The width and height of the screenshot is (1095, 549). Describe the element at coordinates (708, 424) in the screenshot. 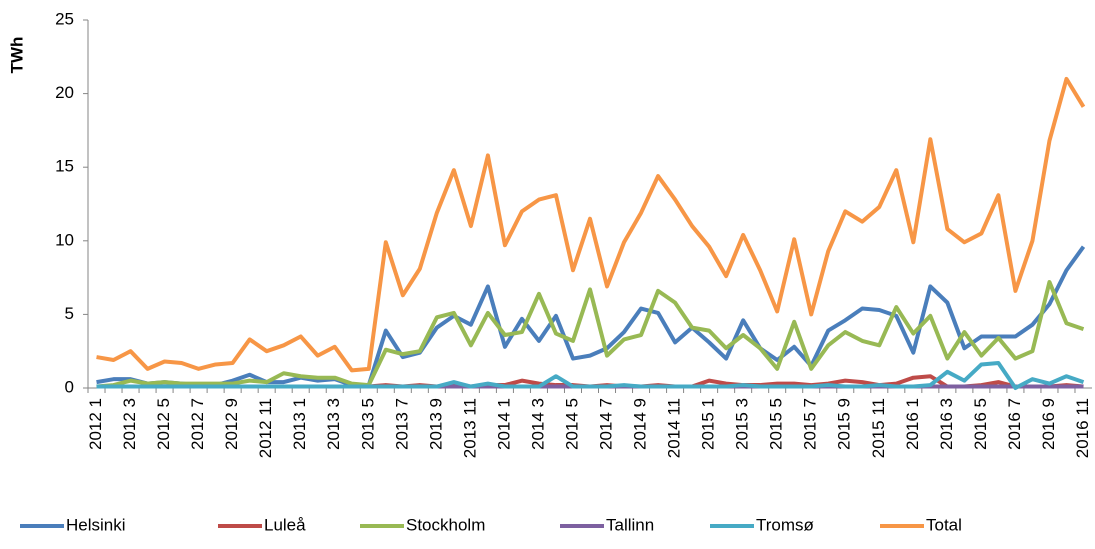

I see `x-tick-label: 2015 1` at that location.